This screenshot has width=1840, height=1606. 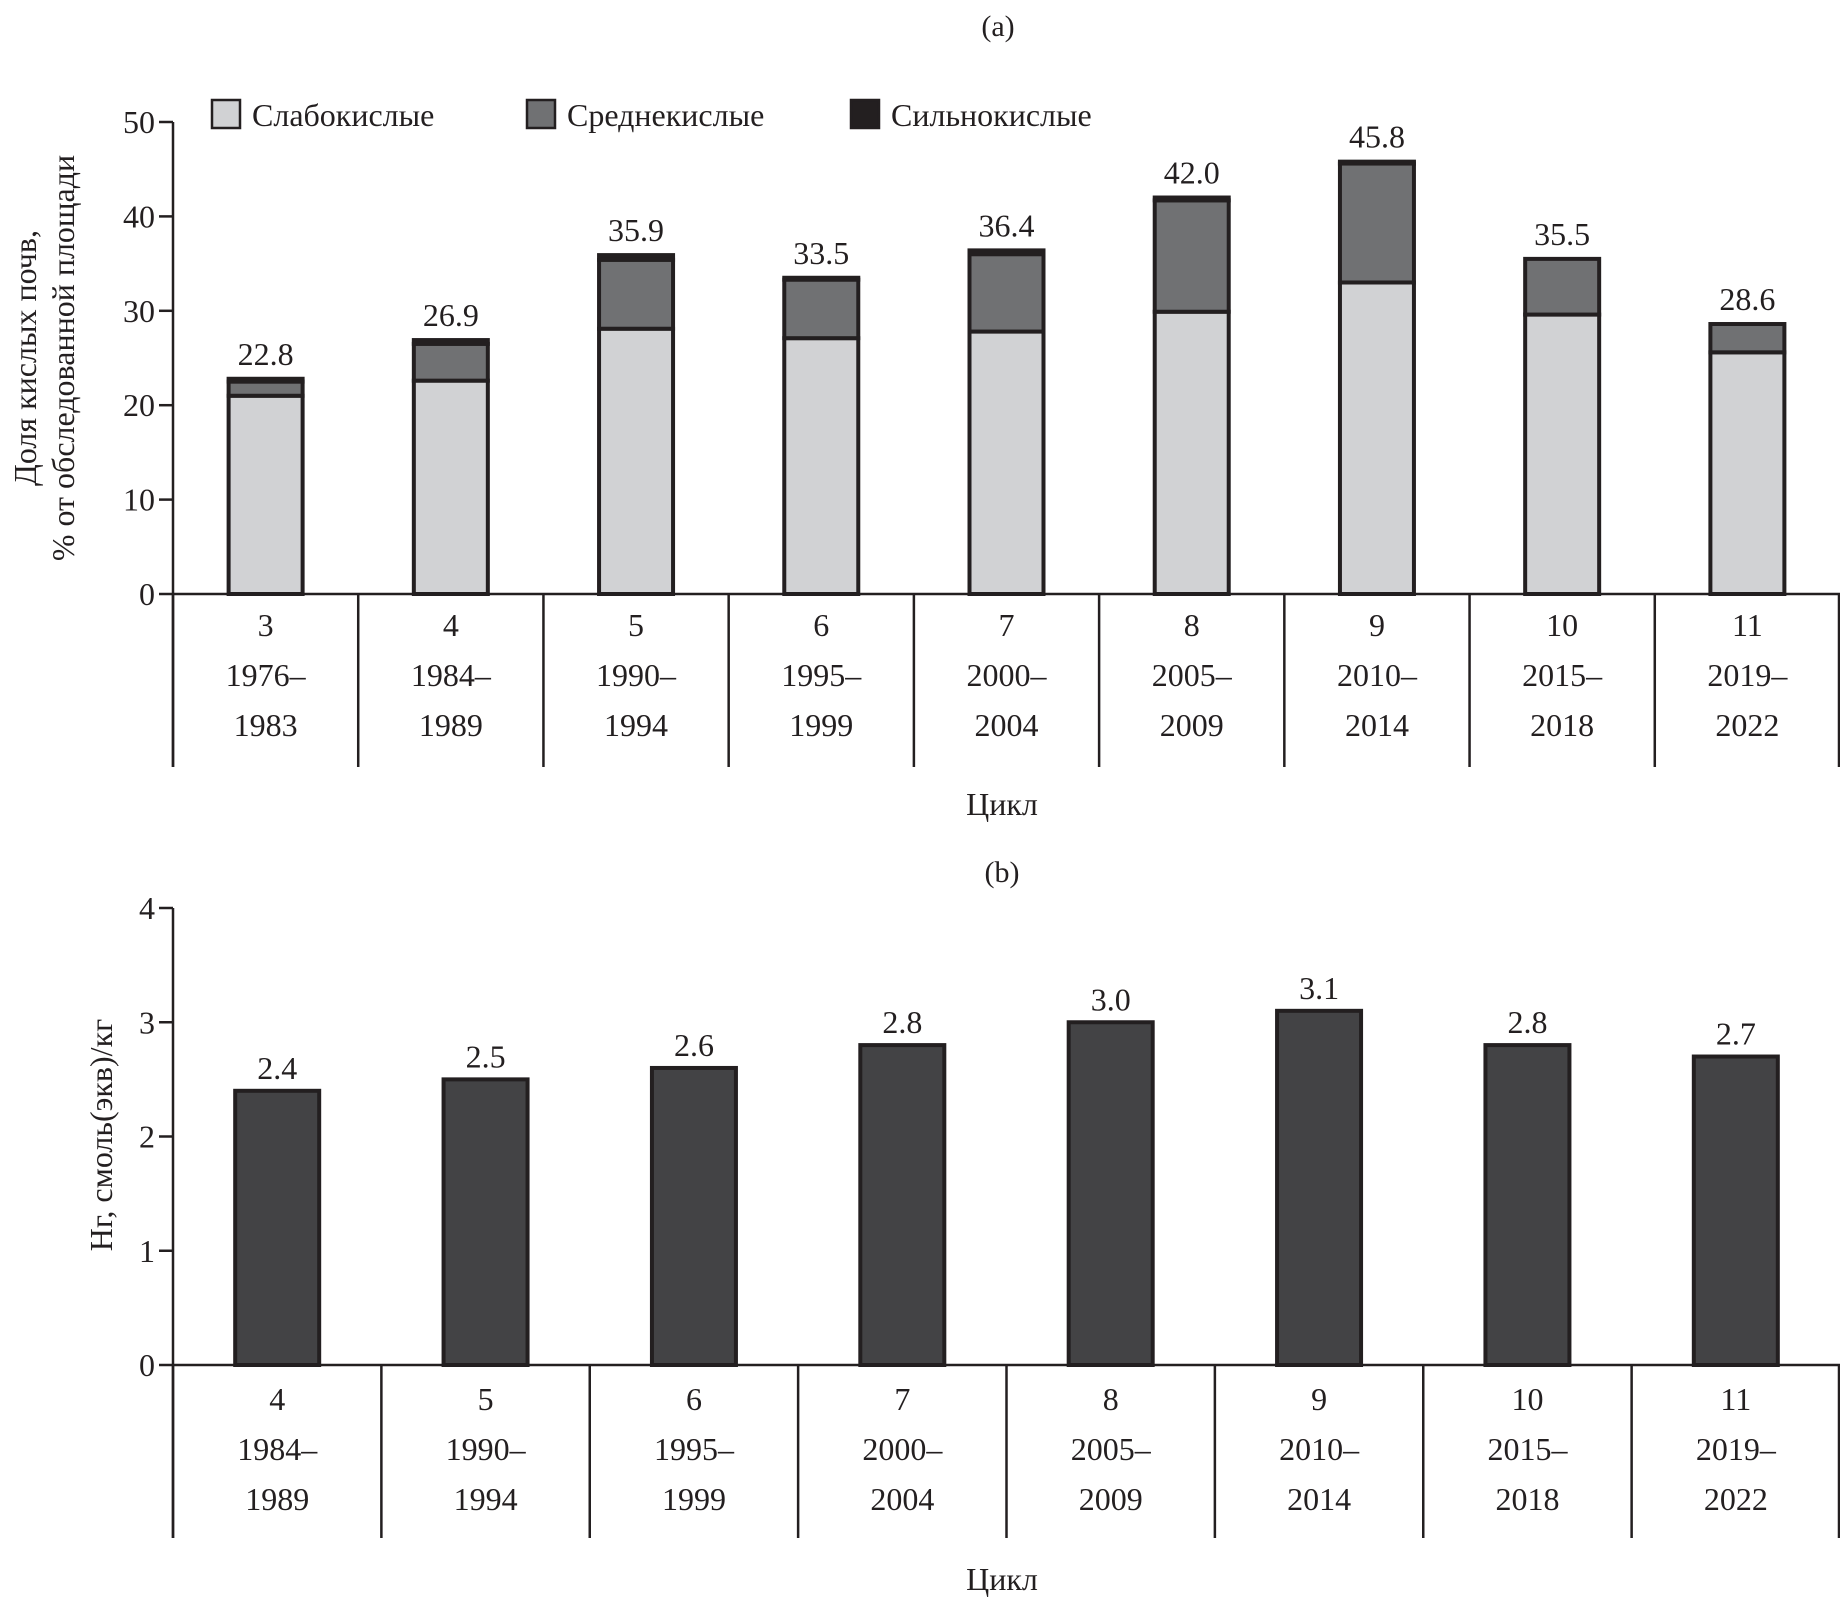 I want to click on bar-value-label: 35.5, so click(x=1562, y=234).